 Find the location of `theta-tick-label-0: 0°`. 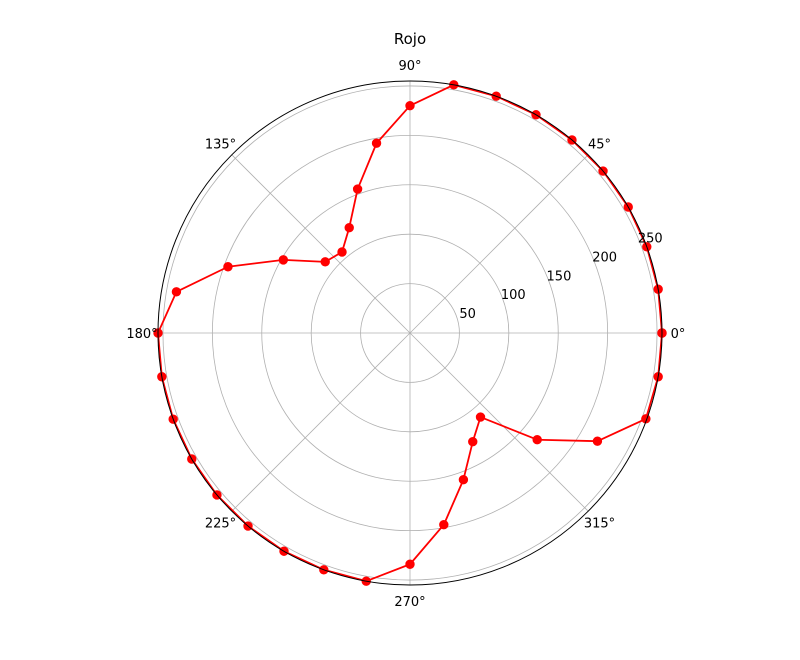

theta-tick-label-0: 0° is located at coordinates (678, 334).